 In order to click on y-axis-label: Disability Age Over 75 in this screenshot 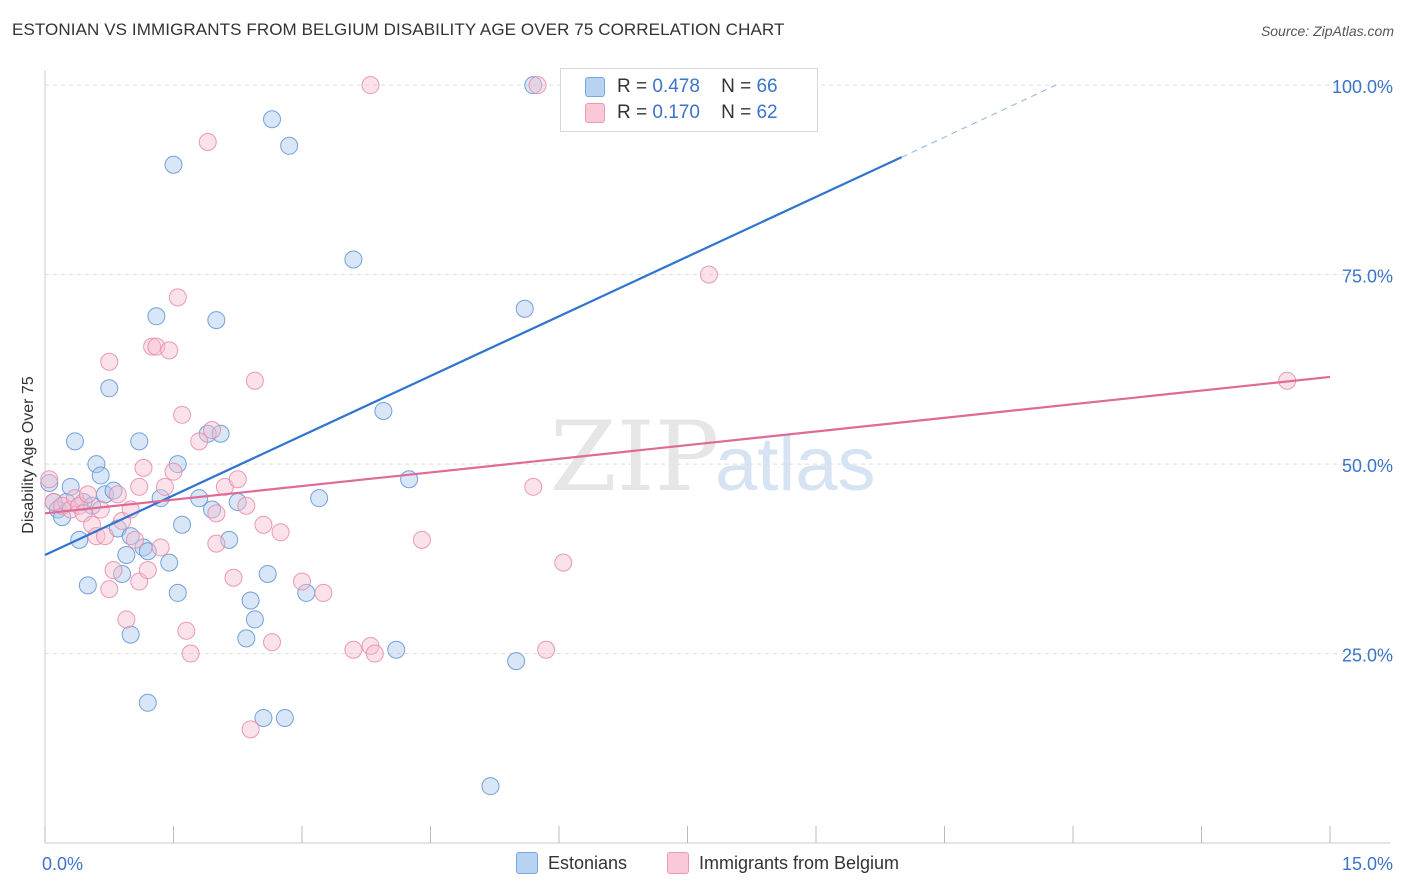, I will do `click(28, 455)`.